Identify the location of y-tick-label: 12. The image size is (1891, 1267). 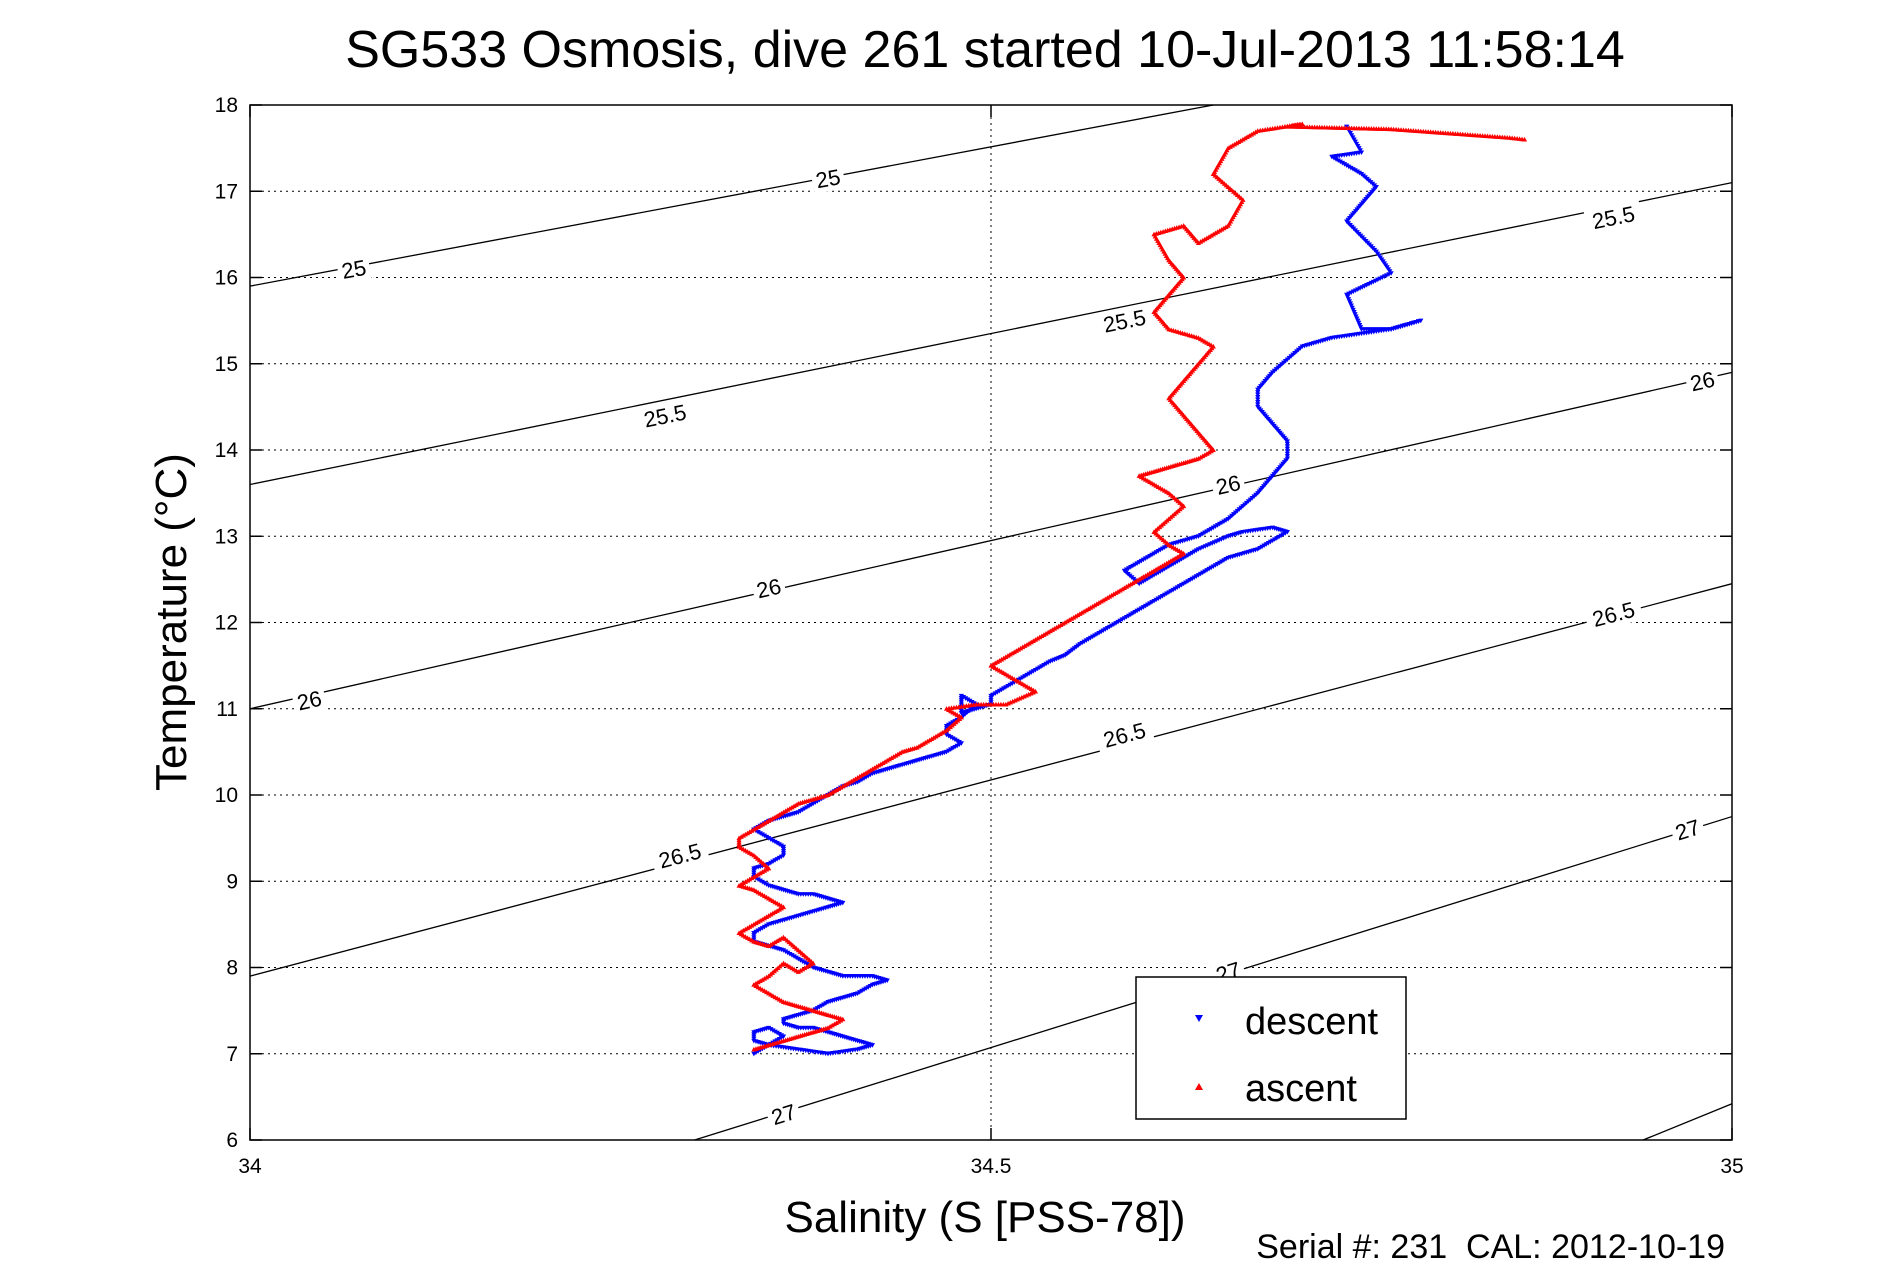
(226, 623).